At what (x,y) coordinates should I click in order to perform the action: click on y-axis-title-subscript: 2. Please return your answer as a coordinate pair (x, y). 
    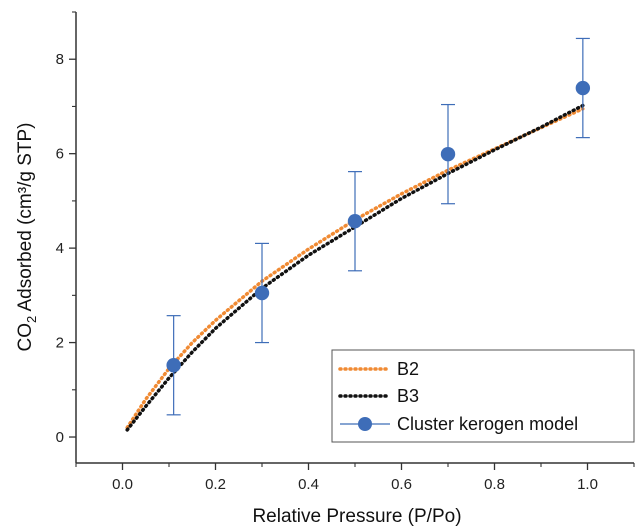
    Looking at the image, I should click on (31, 319).